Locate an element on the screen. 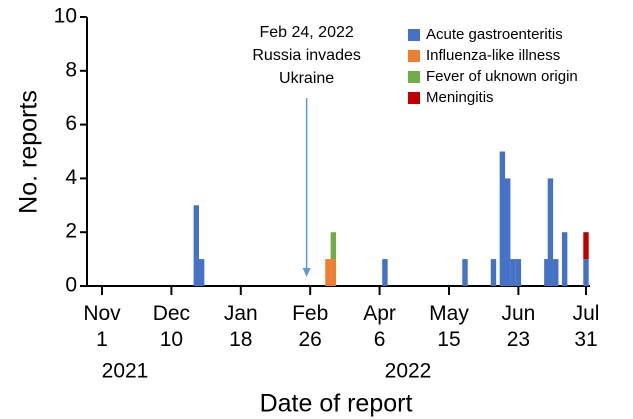 The width and height of the screenshot is (633, 419). x-tick-label-line: Apr is located at coordinates (379, 313).